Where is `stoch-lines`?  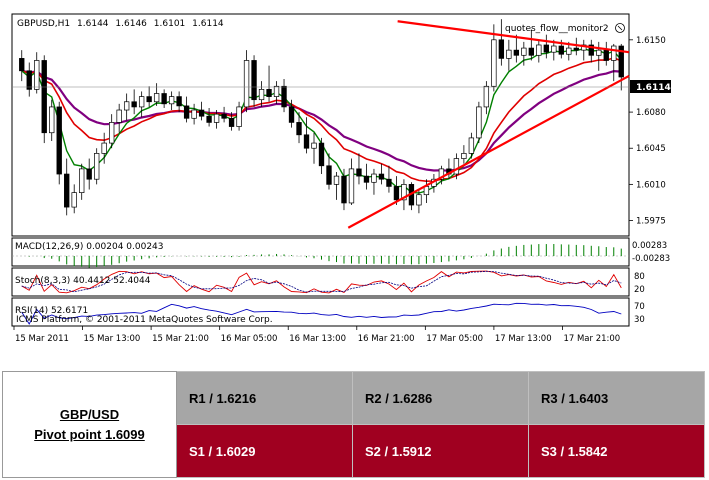 stoch-lines is located at coordinates (321, 282).